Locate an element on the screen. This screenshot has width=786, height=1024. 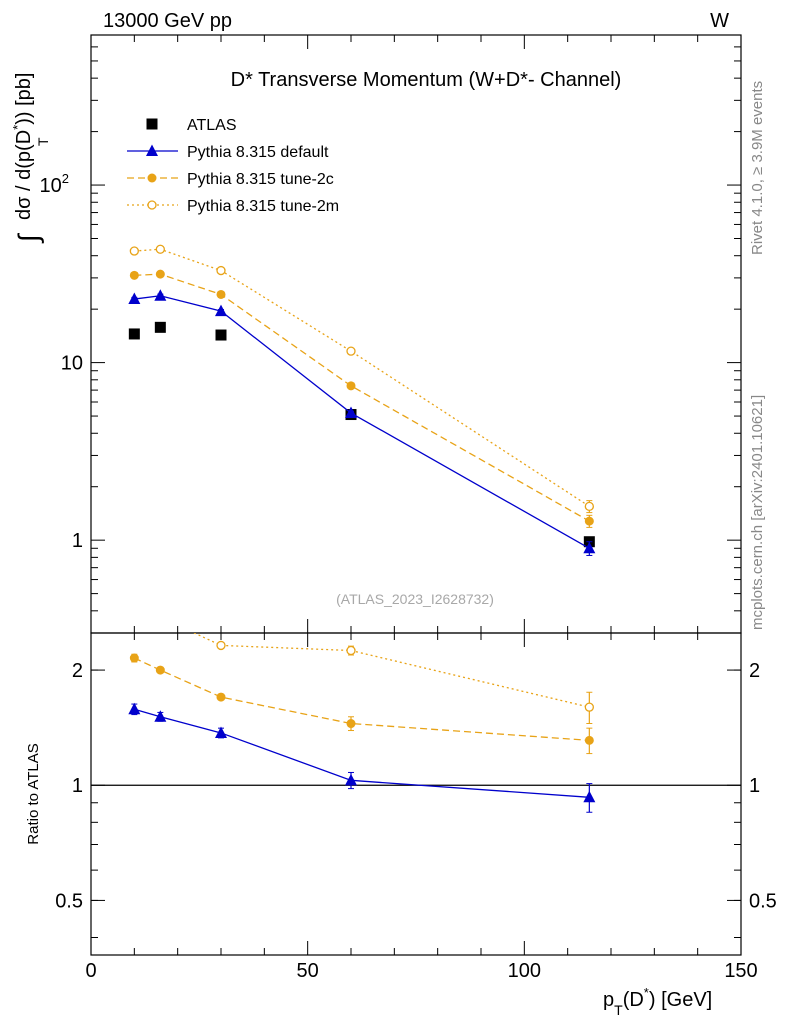
ratio-series-pythia-8-315-default is located at coordinates (362, 757).